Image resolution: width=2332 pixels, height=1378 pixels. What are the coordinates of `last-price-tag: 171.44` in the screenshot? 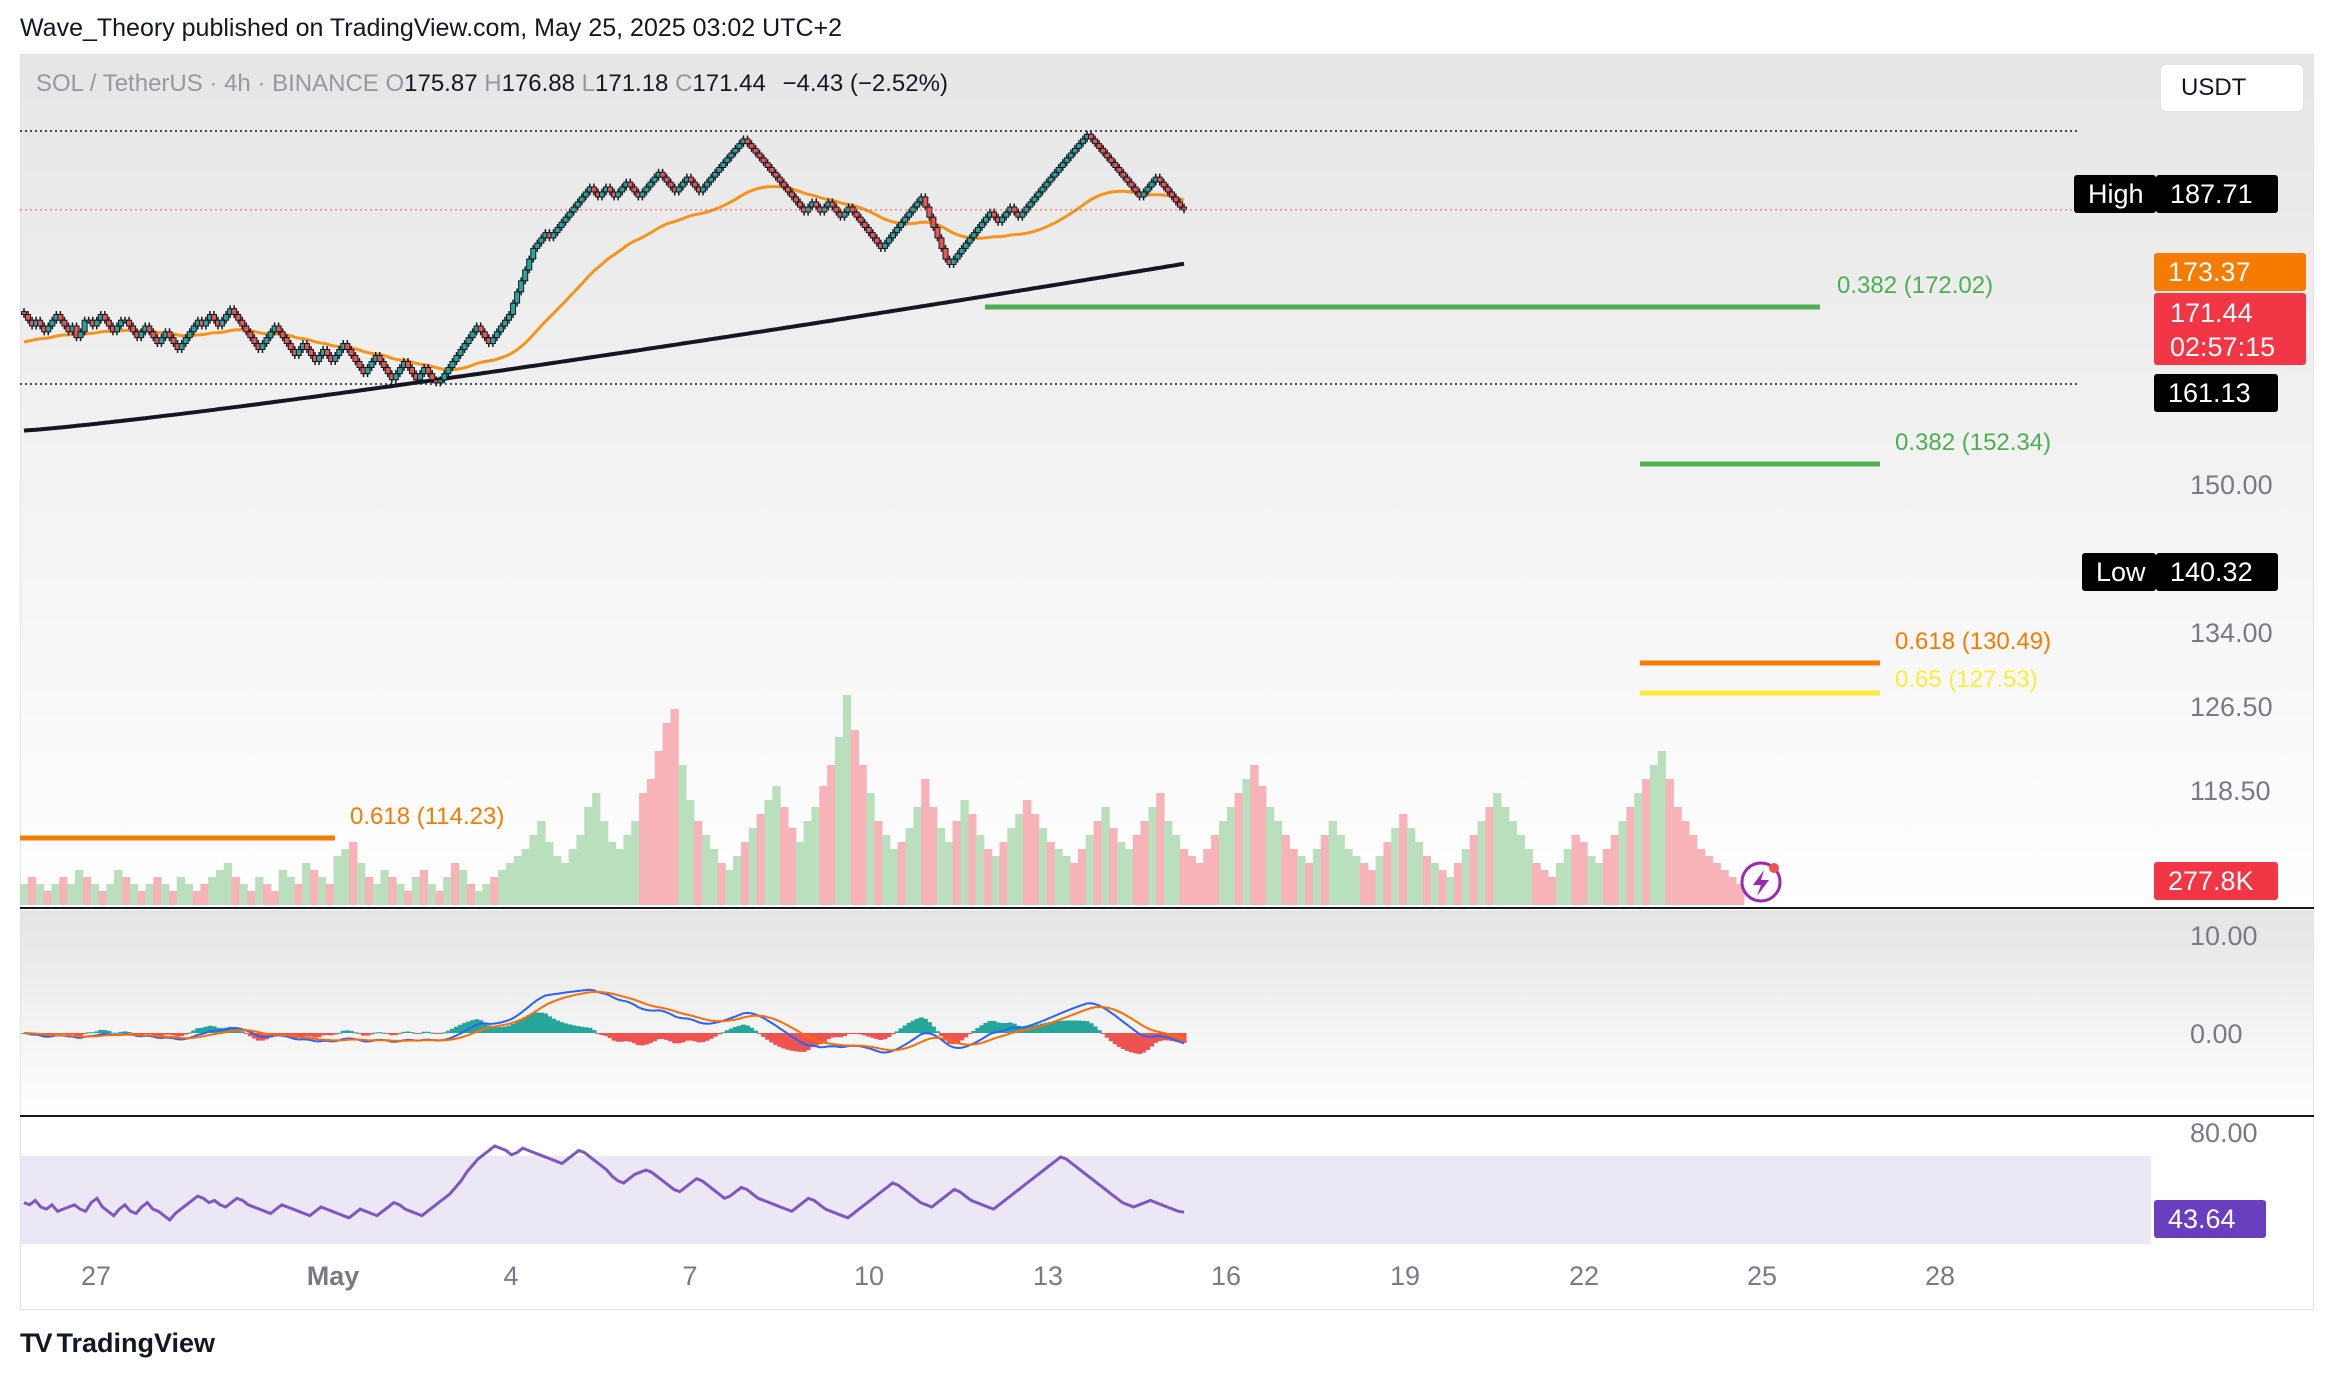 It's located at (2211, 313).